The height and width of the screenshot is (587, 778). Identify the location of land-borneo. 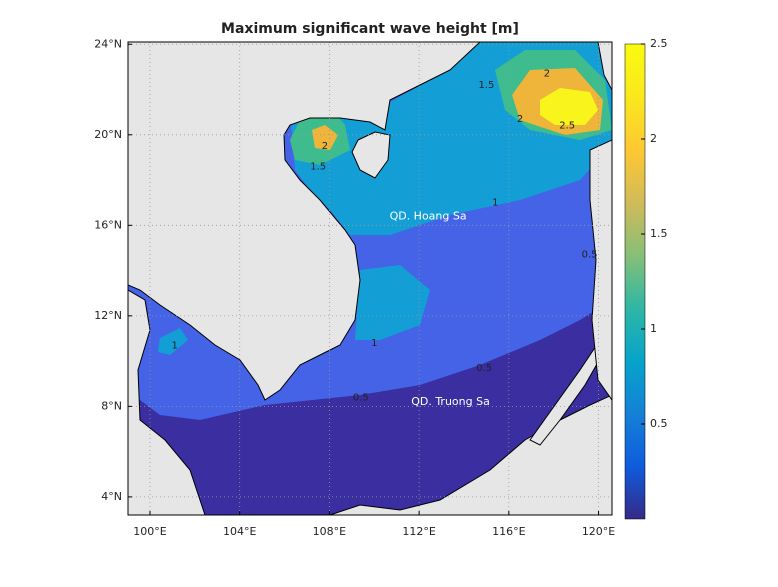
(470, 454).